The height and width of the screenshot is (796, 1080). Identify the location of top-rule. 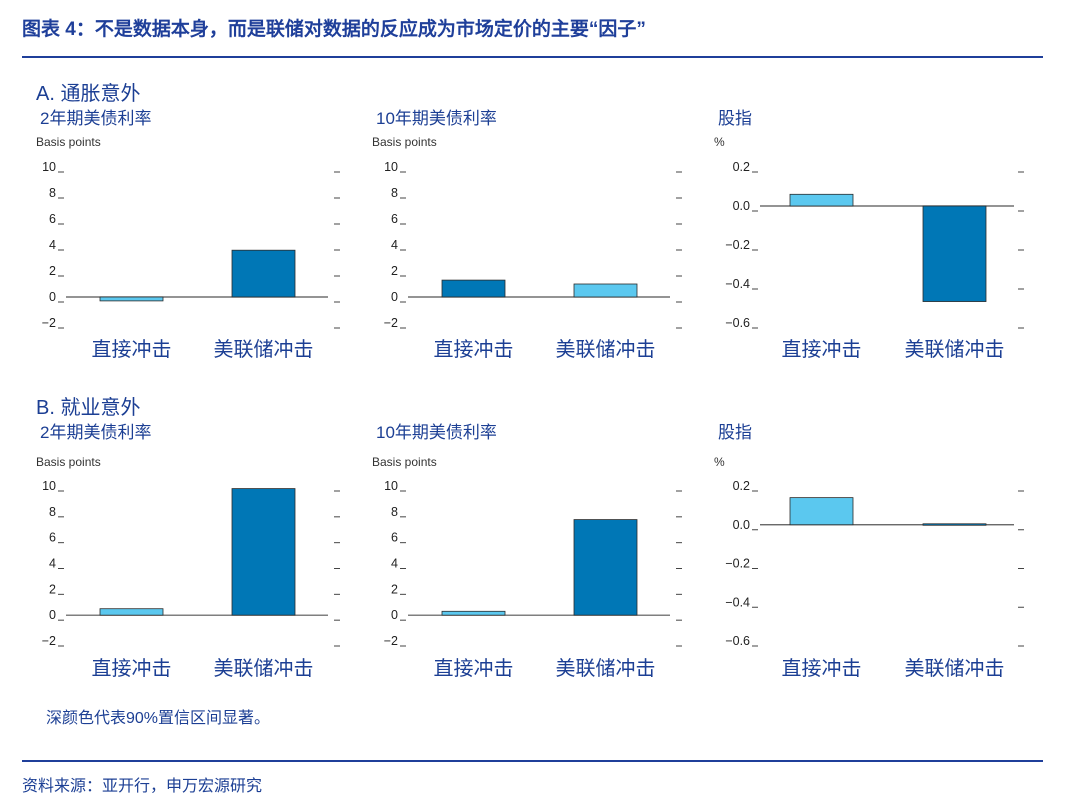
(532, 57).